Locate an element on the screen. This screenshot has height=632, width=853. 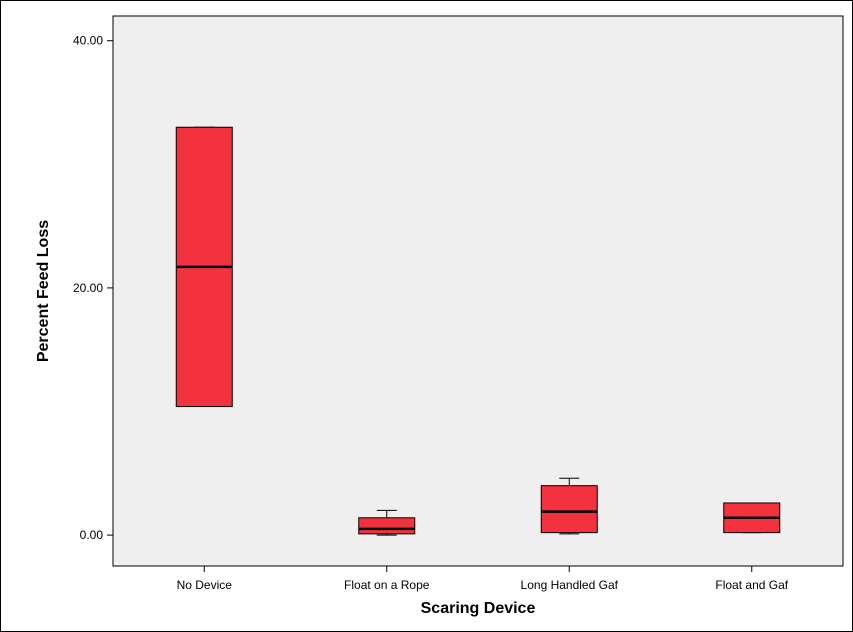
y-tick-label: 40.00 is located at coordinates (88, 41).